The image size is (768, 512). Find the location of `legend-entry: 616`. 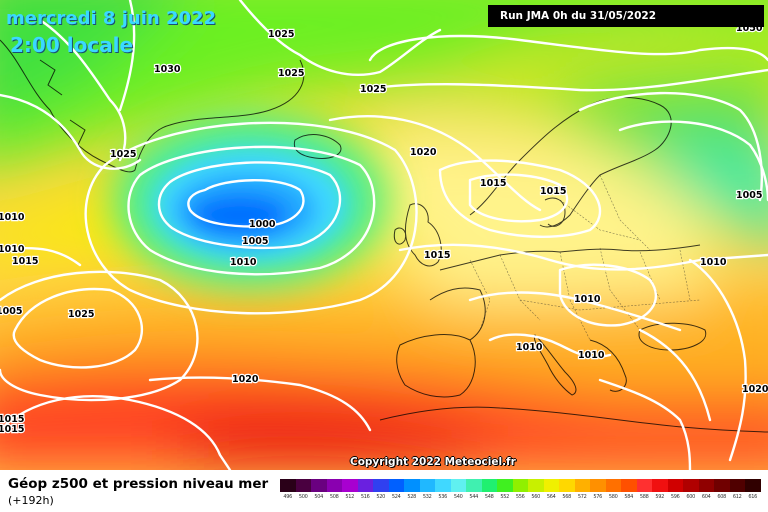

legend-entry: 616 is located at coordinates (753, 489).